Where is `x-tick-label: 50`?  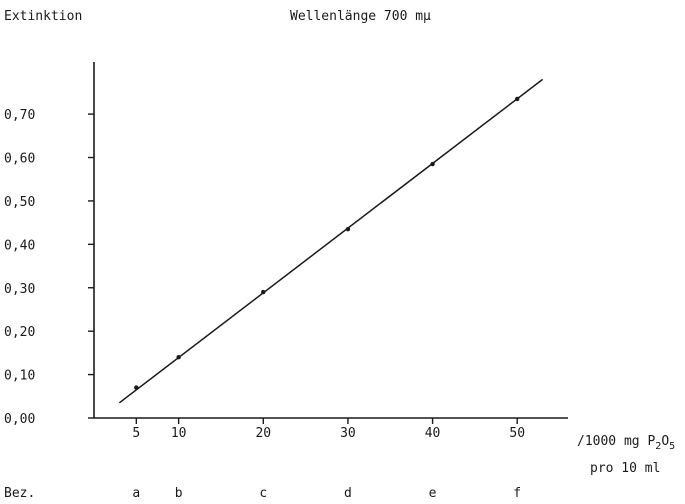
x-tick-label: 50 is located at coordinates (517, 433).